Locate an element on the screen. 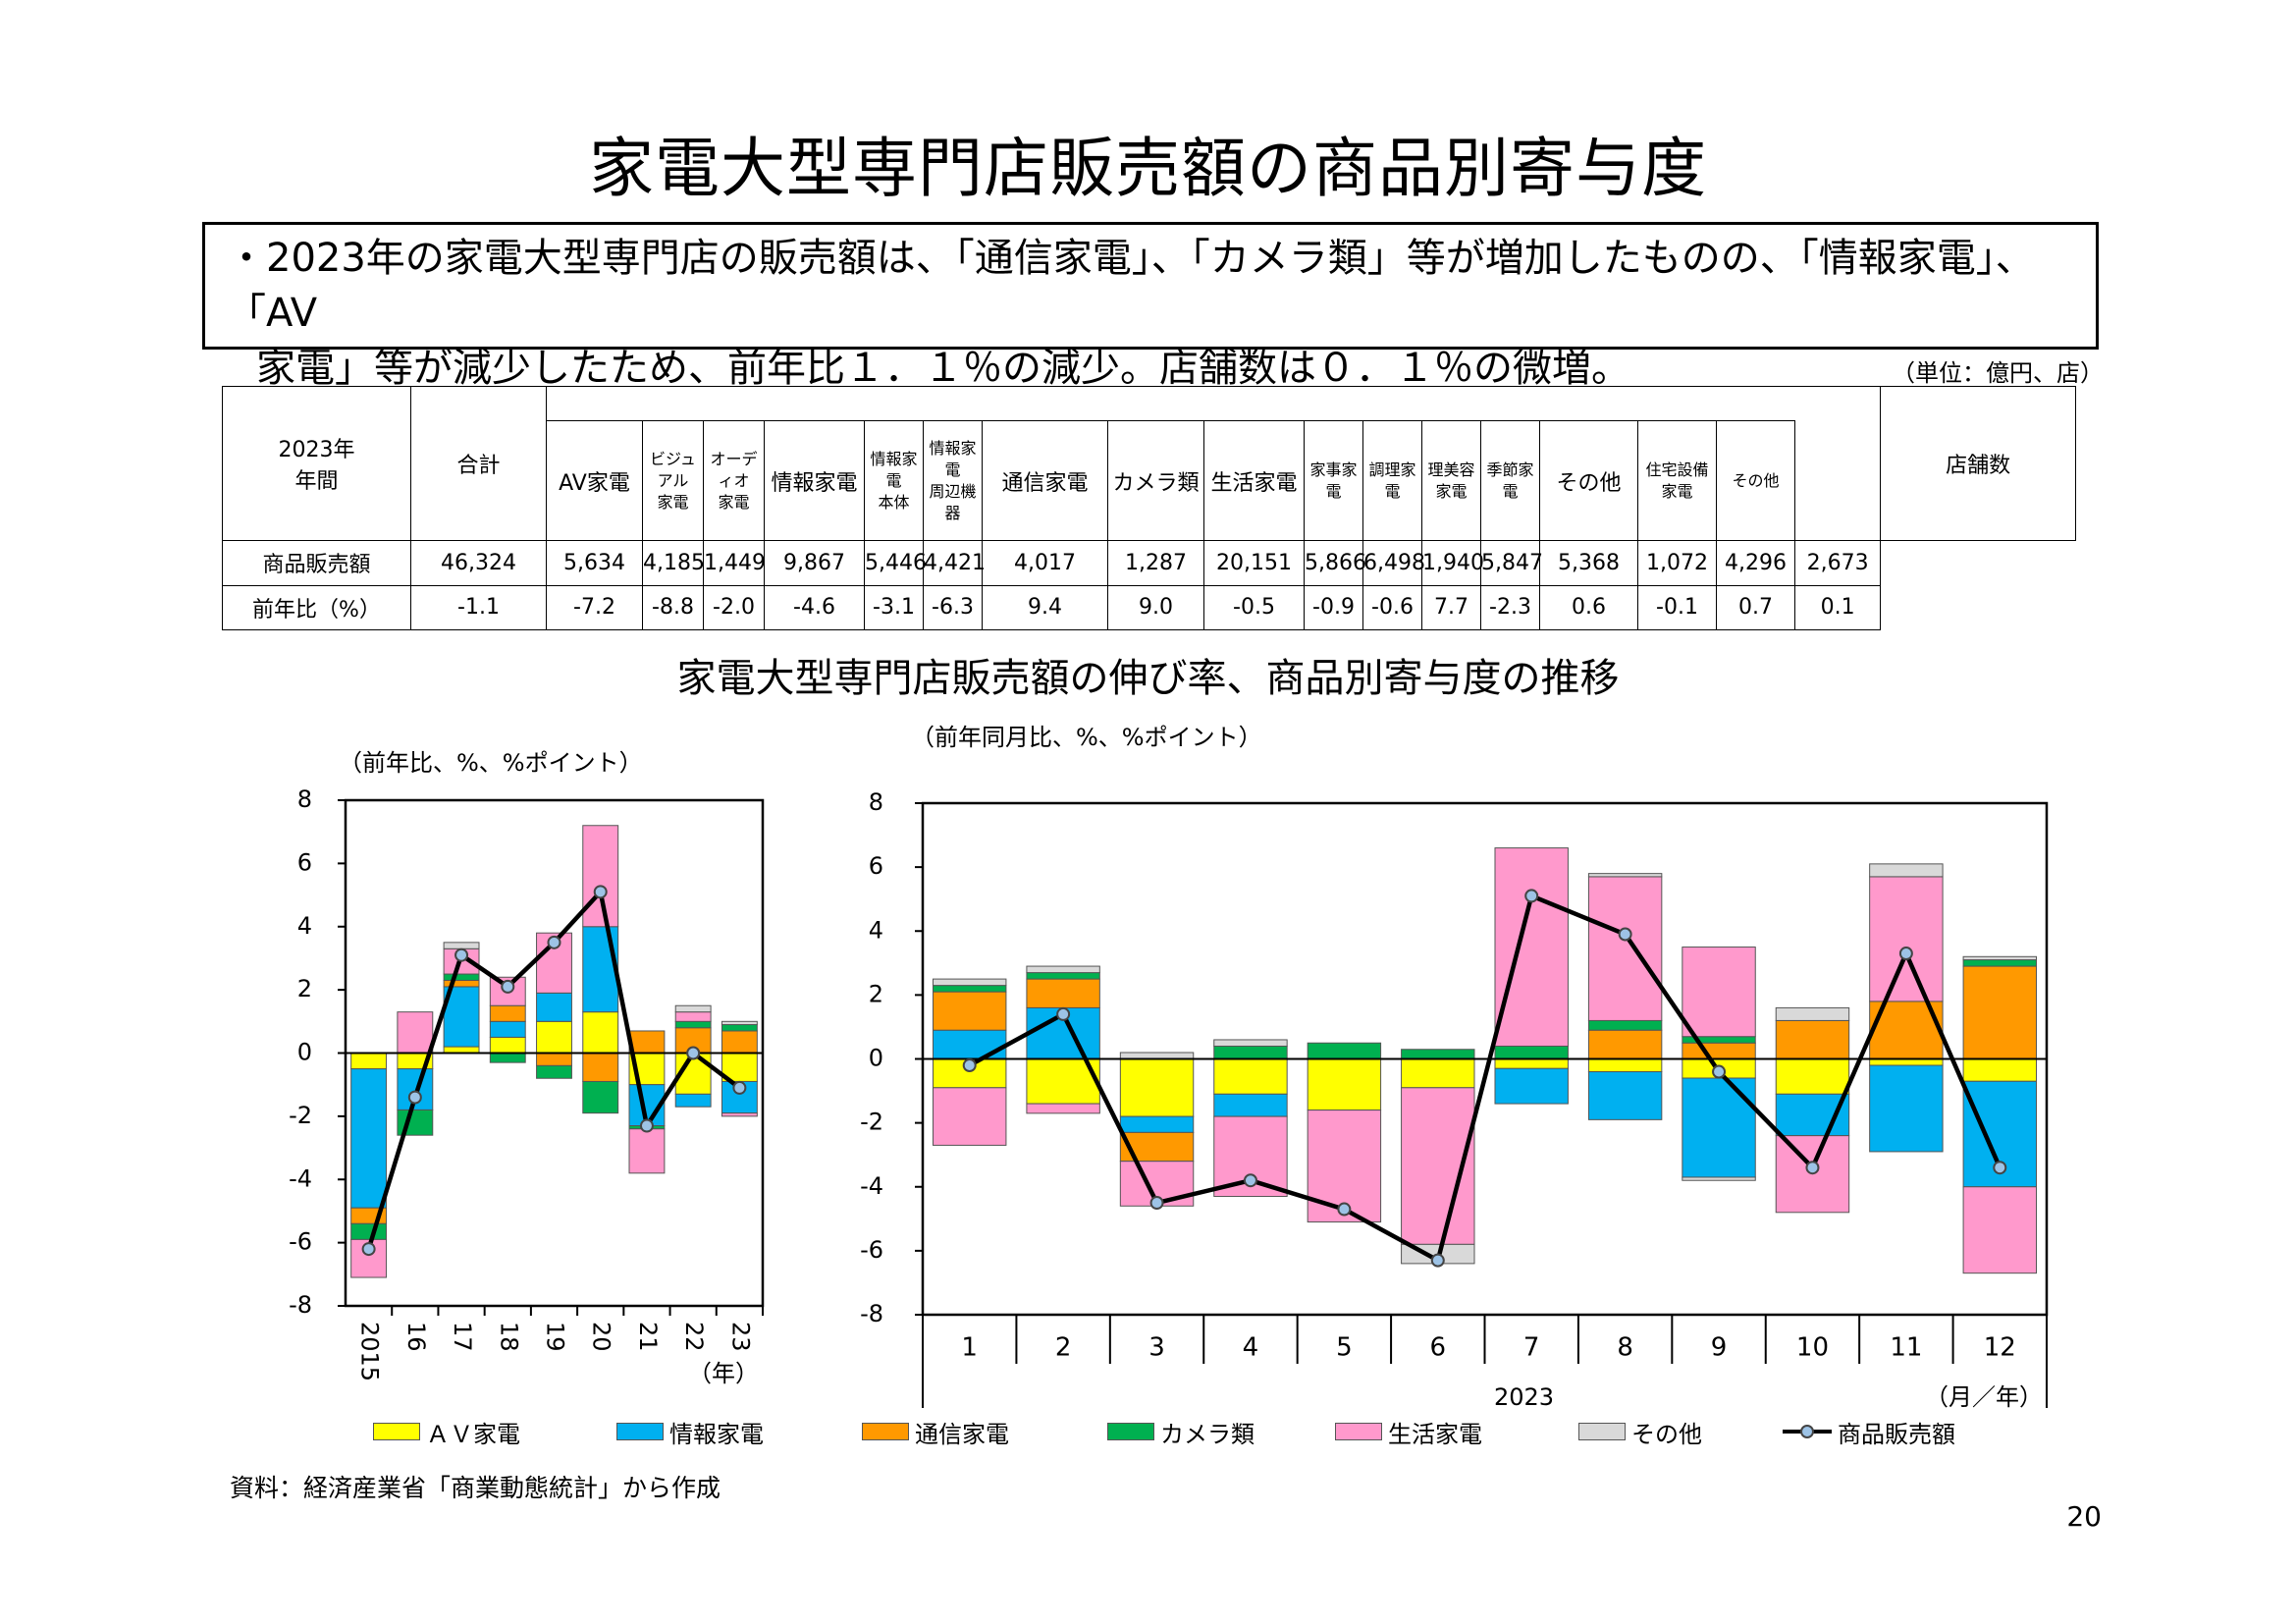  x-tick-label: 5 is located at coordinates (1344, 1348).